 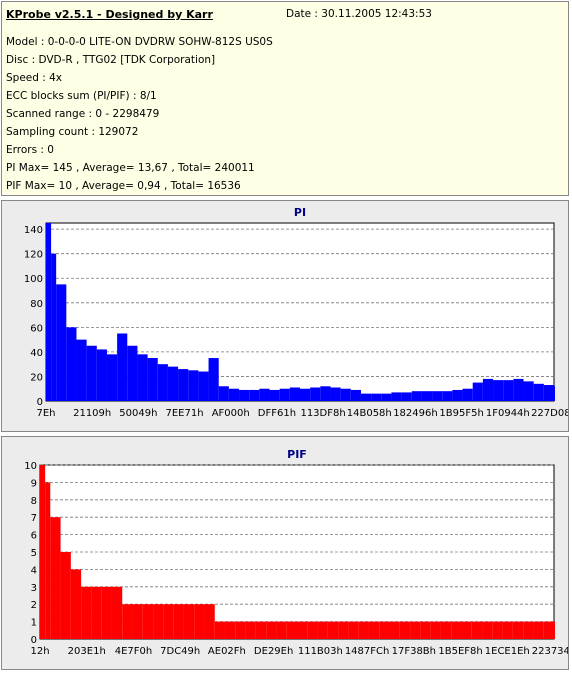 I want to click on pif-x-tick-label: 17F38Bh, so click(x=414, y=651).